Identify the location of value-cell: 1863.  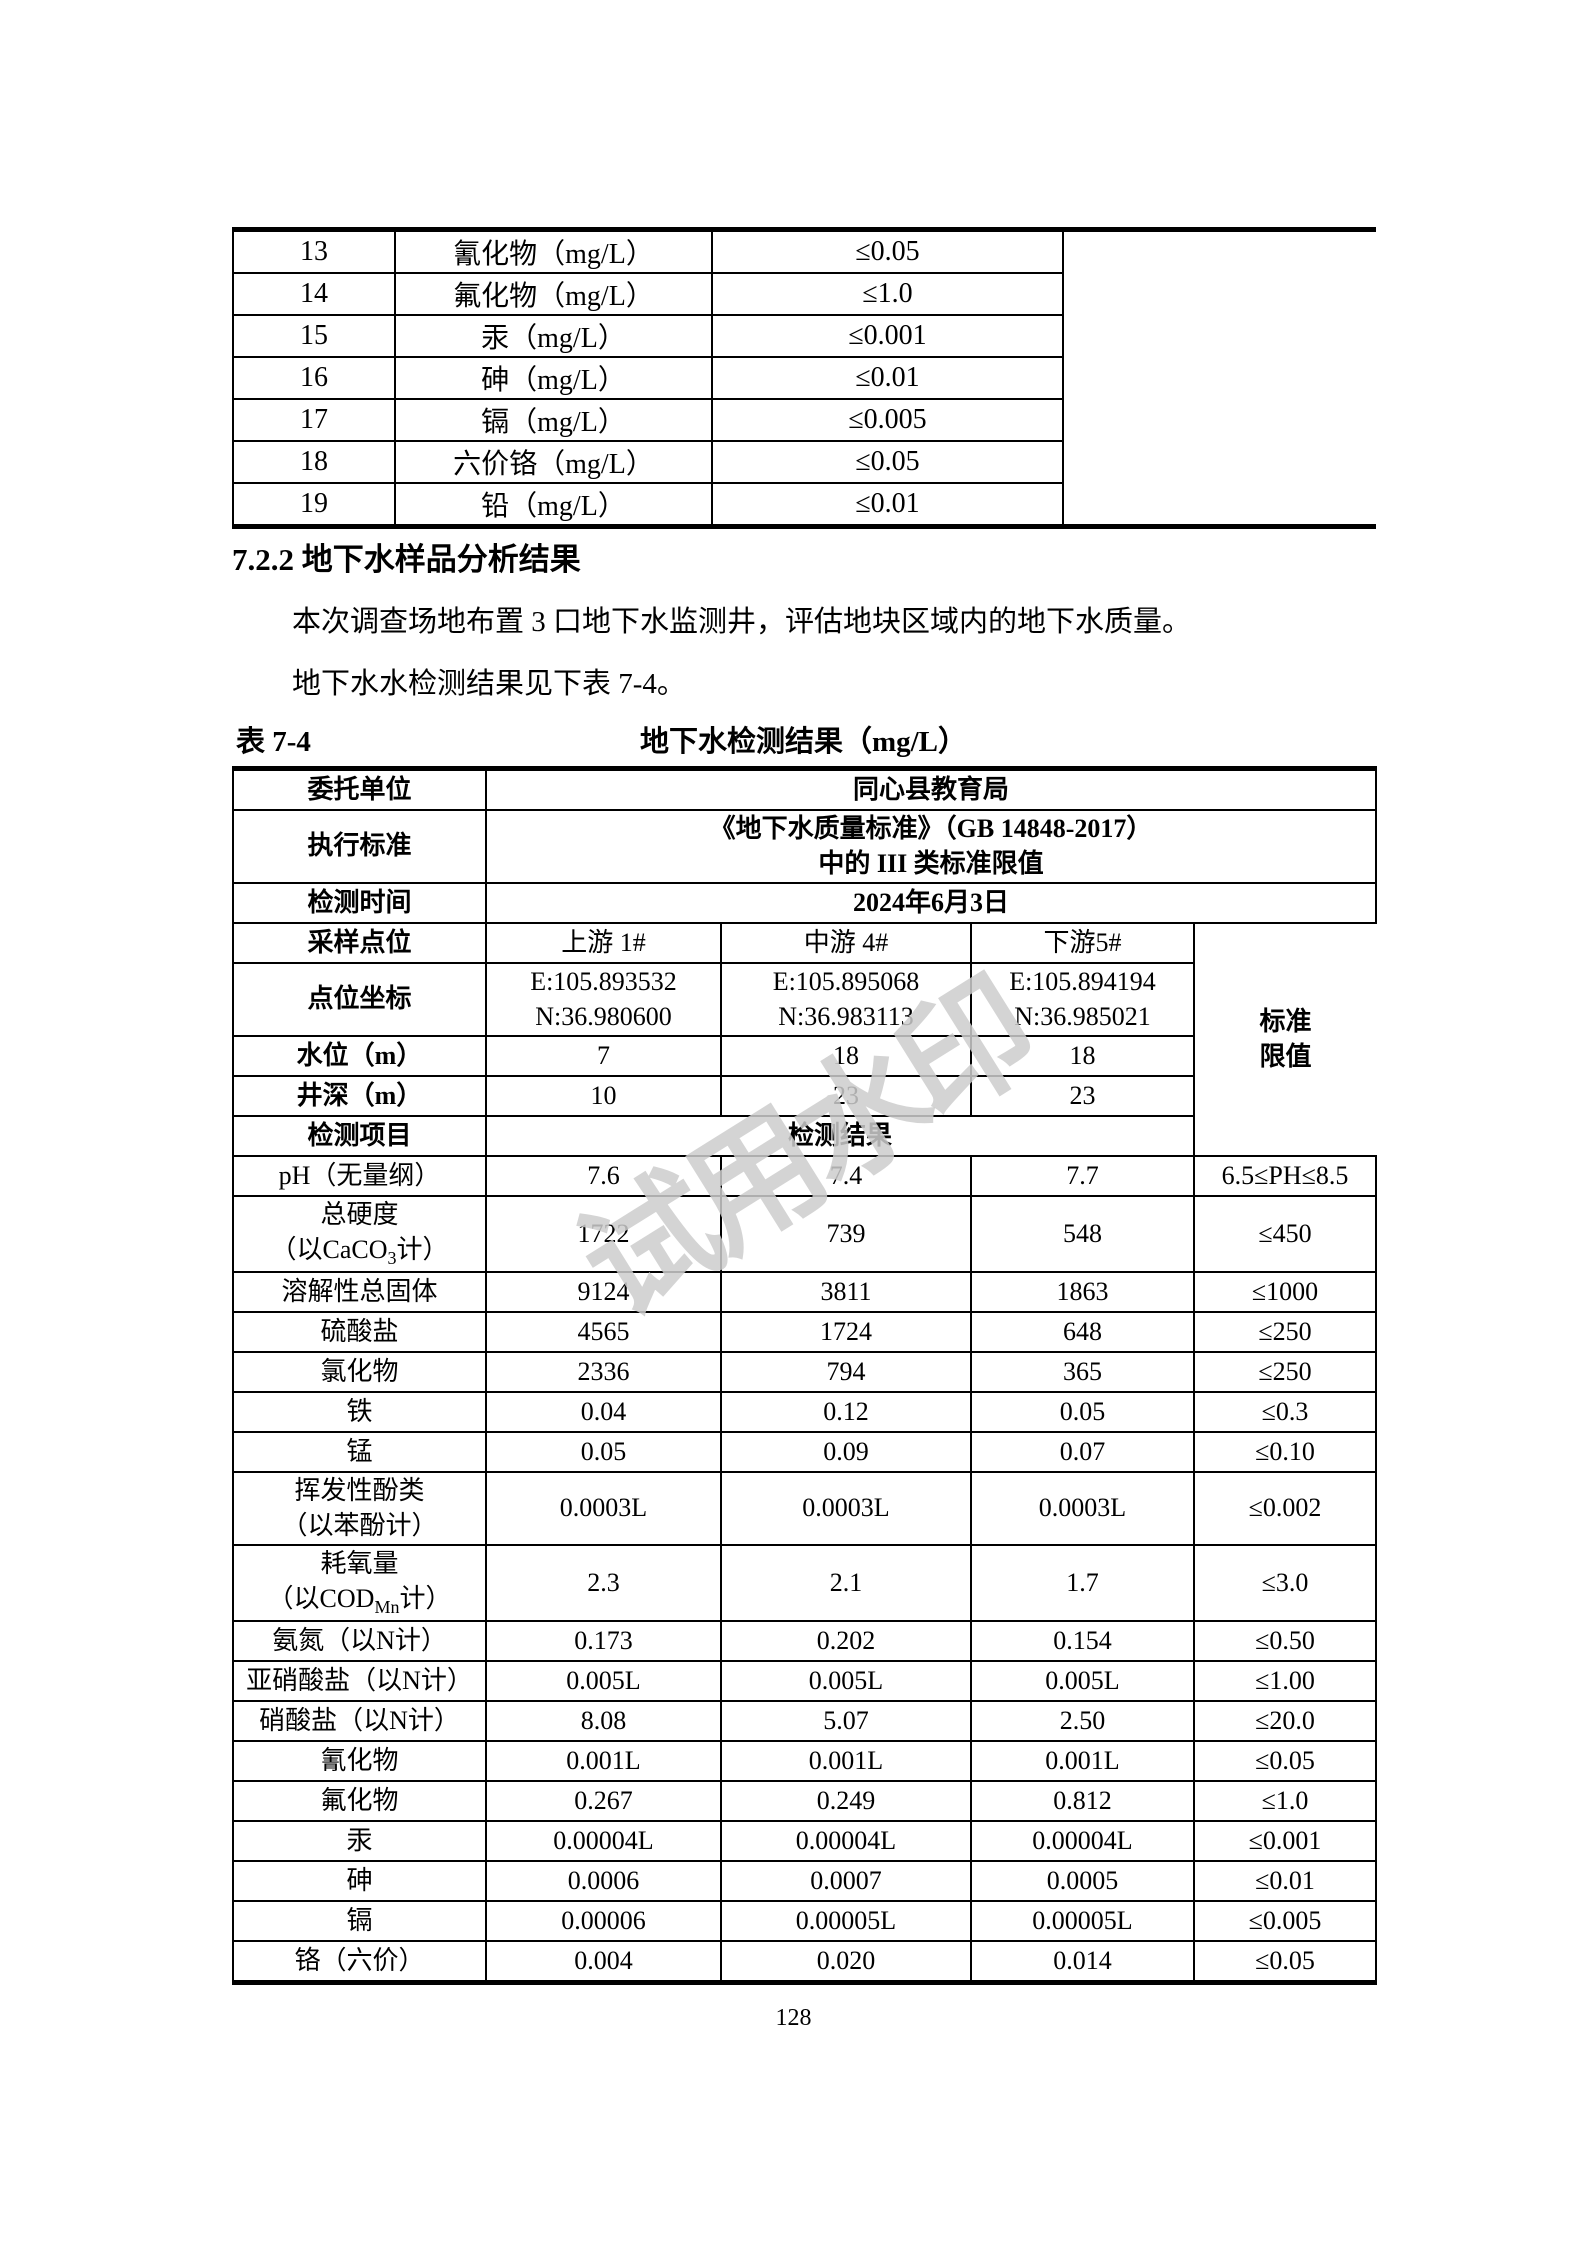
(1082, 1292).